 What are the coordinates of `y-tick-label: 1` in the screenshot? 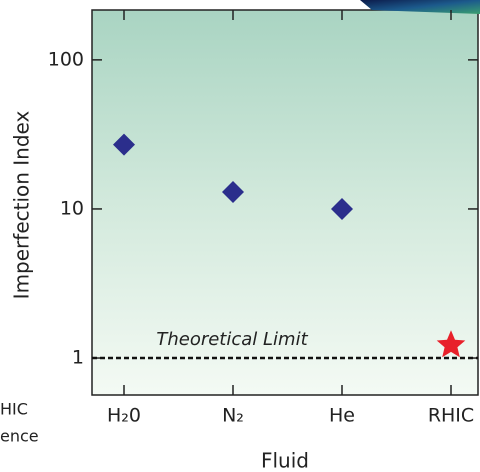 It's located at (78, 358).